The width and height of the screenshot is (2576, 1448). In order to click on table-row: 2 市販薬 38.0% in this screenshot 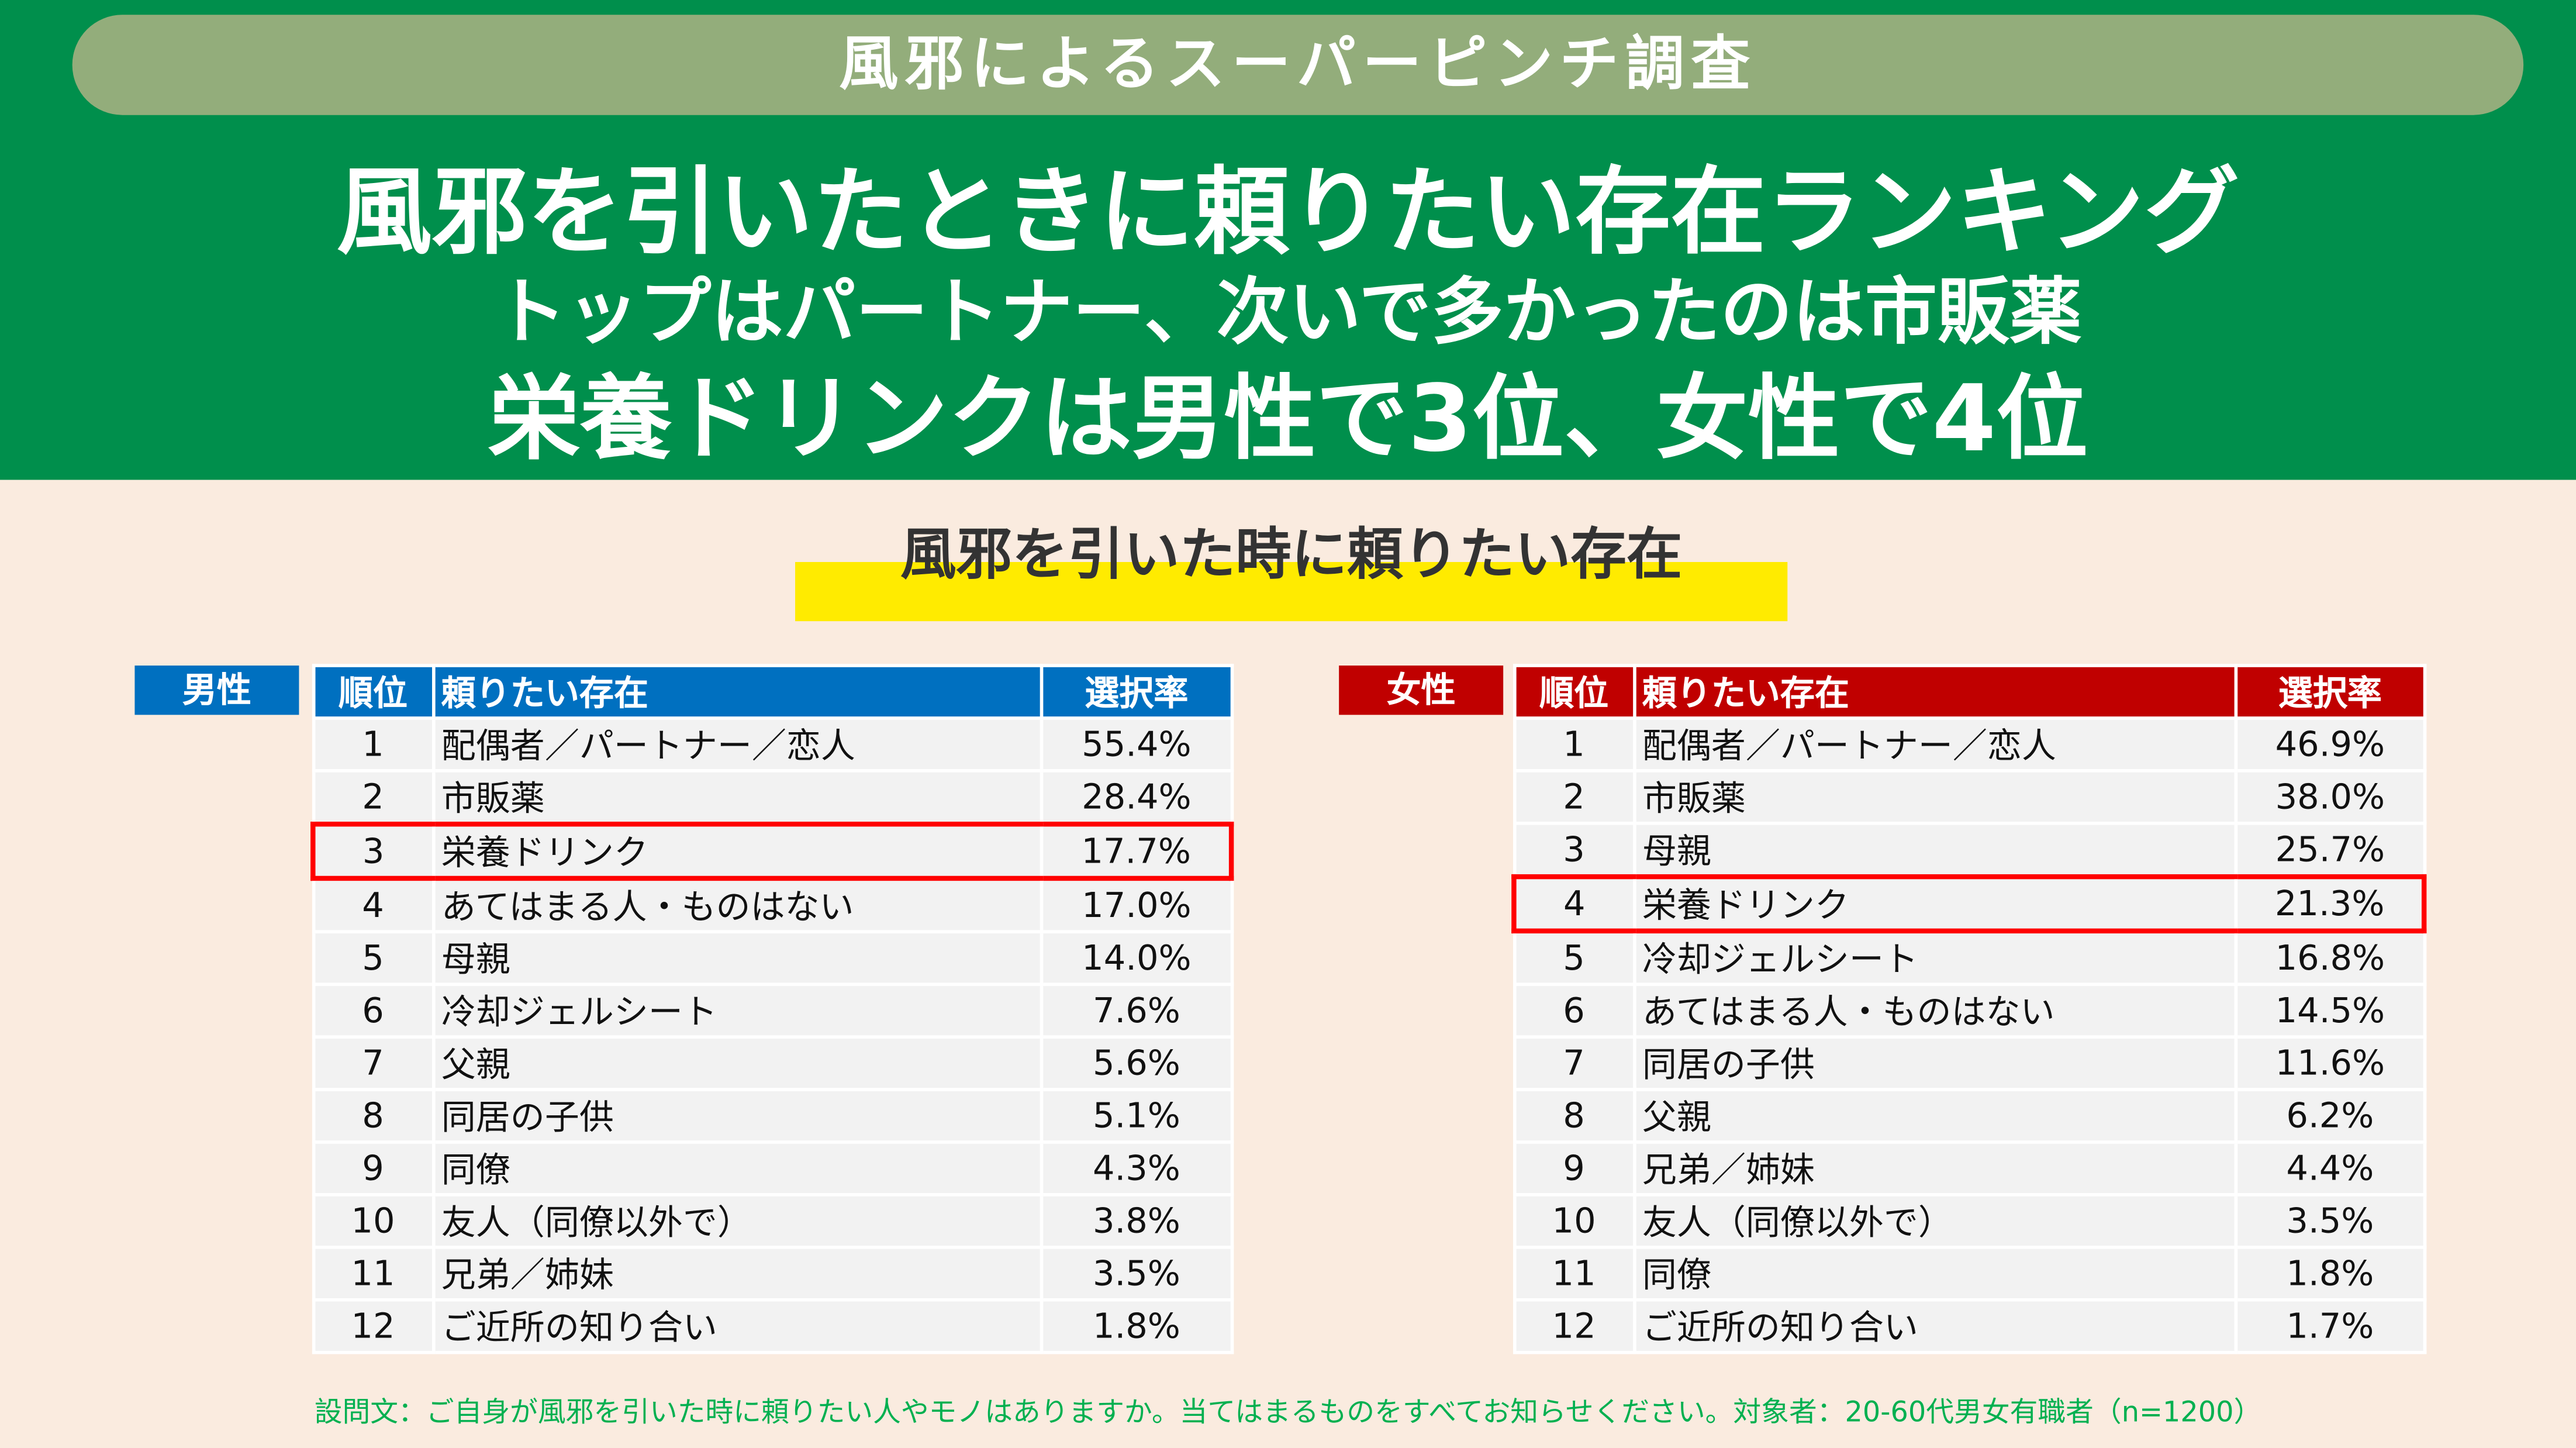, I will do `click(1969, 797)`.